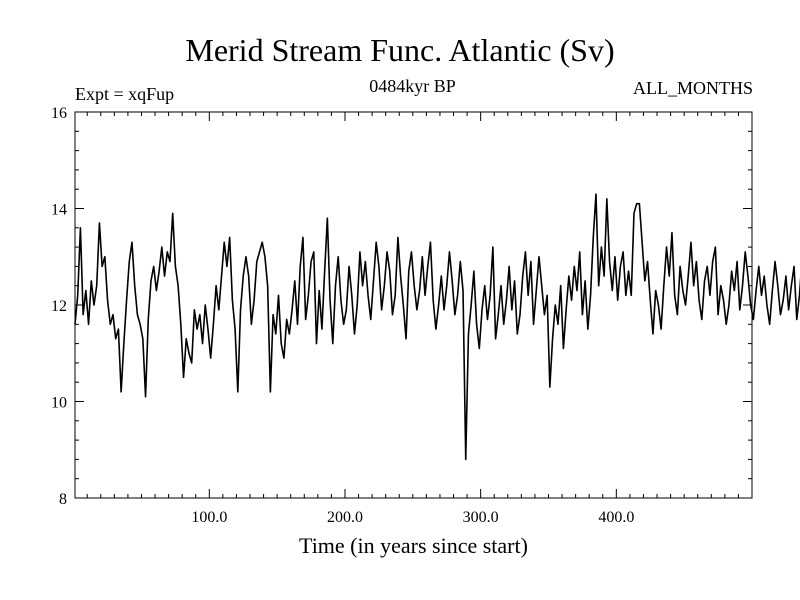  What do you see at coordinates (125, 94) in the screenshot?
I see `experiment-label: Expt = xqFup` at bounding box center [125, 94].